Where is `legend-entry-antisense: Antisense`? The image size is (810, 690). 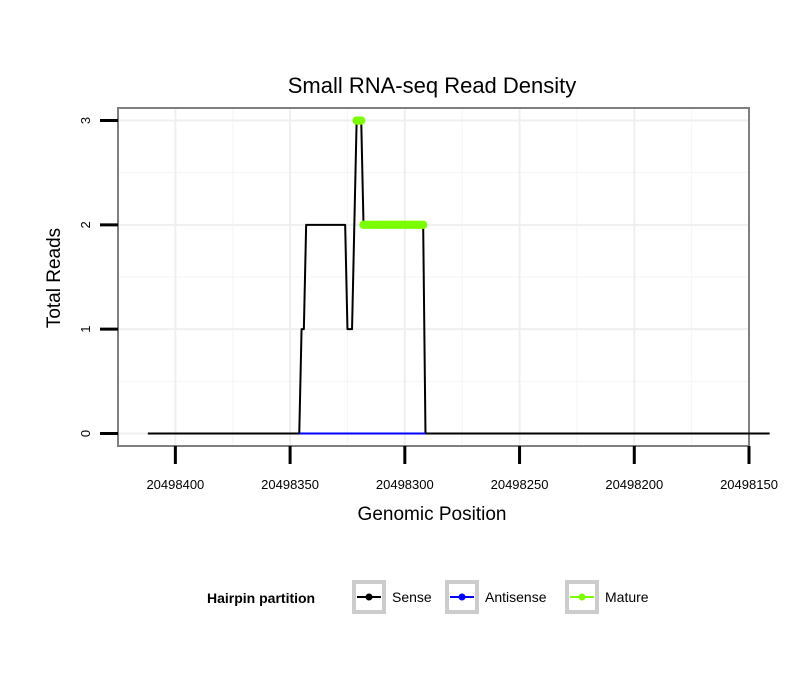 legend-entry-antisense: Antisense is located at coordinates (496, 597).